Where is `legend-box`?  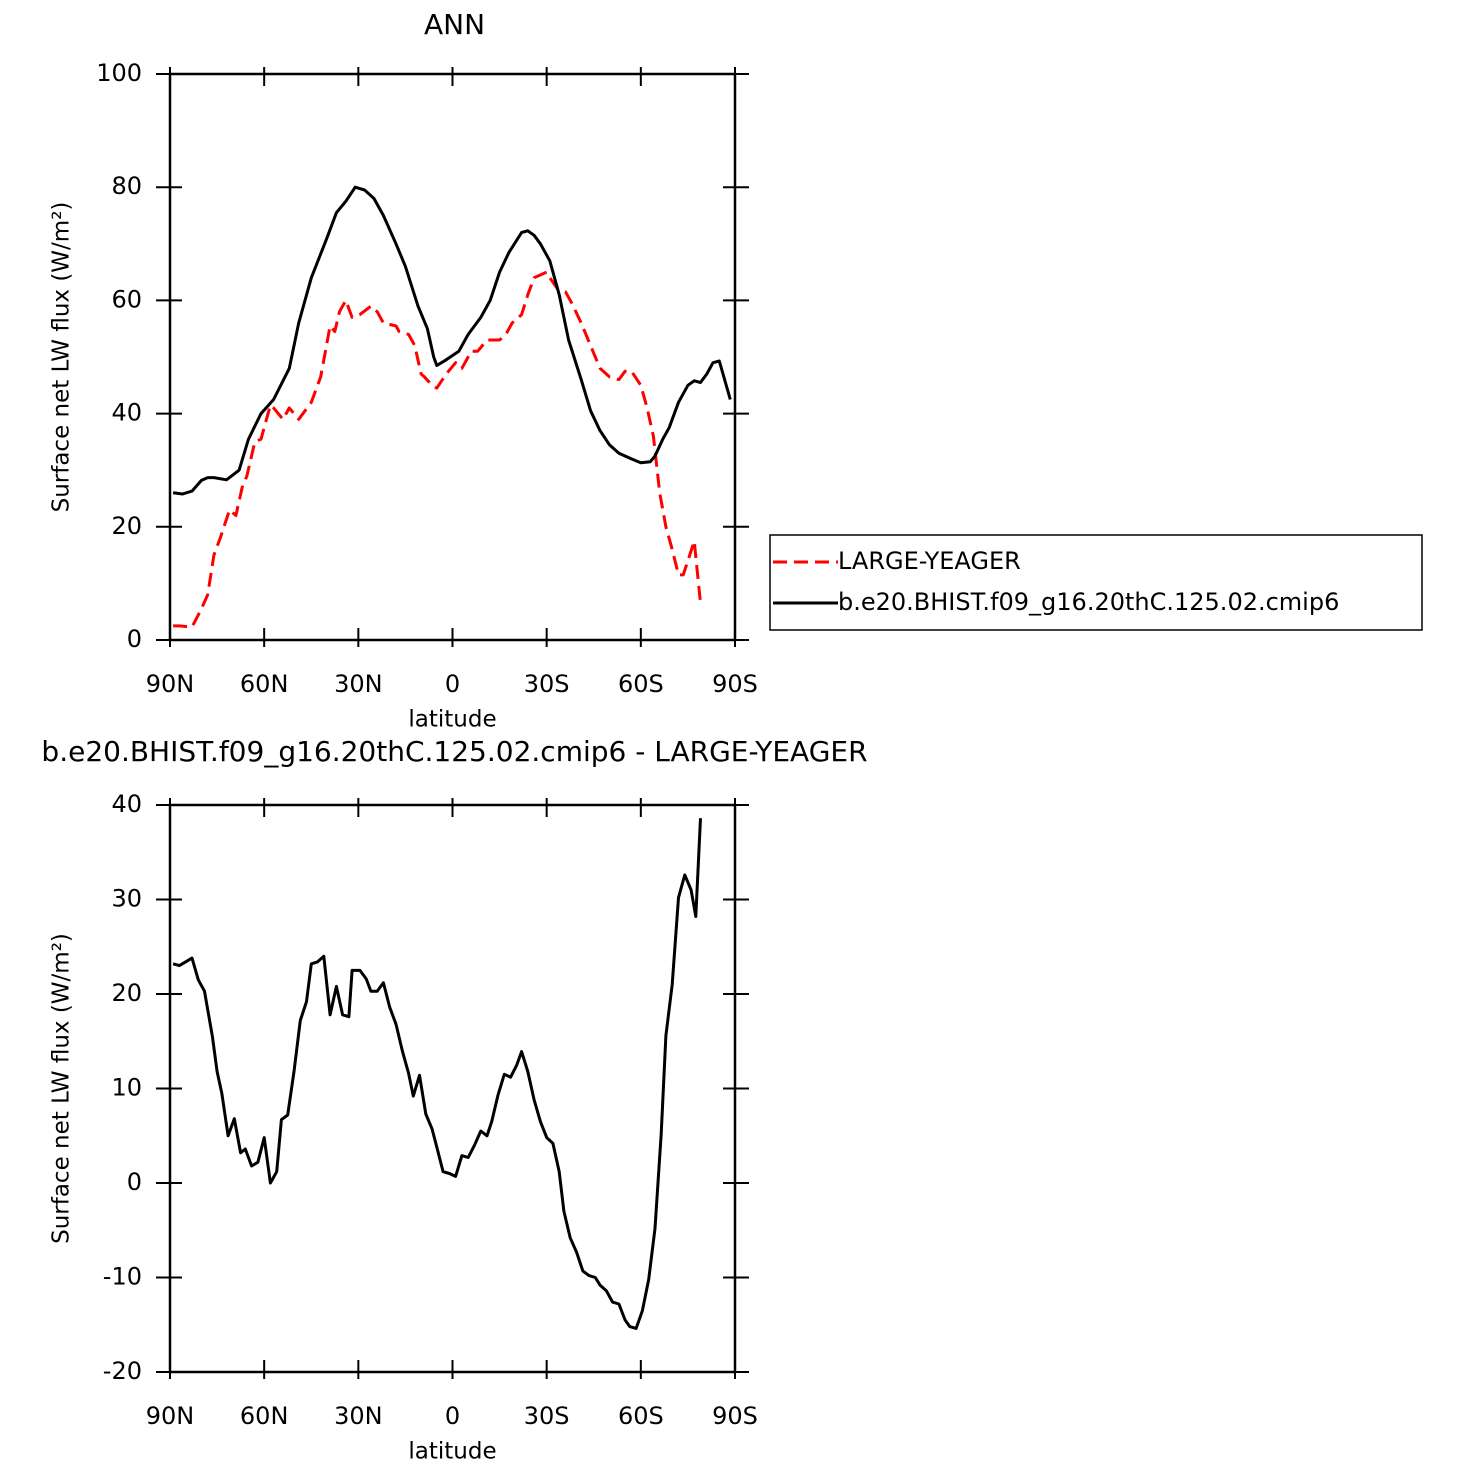
legend-box is located at coordinates (1096, 582).